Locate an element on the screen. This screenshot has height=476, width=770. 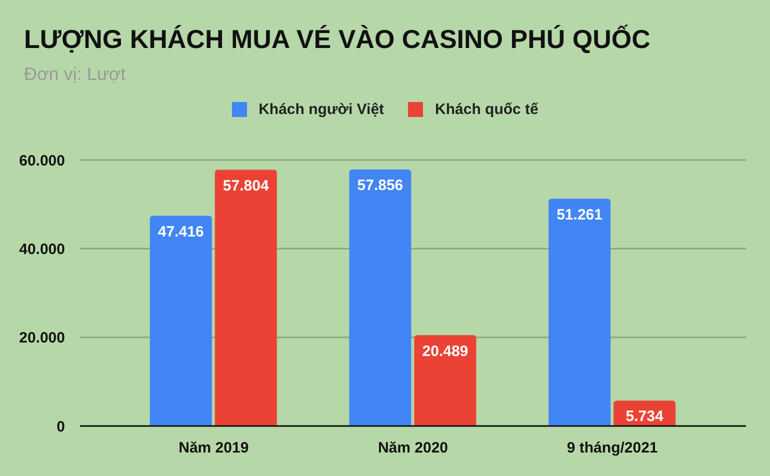
y-tick-label: 0 is located at coordinates (60, 427).